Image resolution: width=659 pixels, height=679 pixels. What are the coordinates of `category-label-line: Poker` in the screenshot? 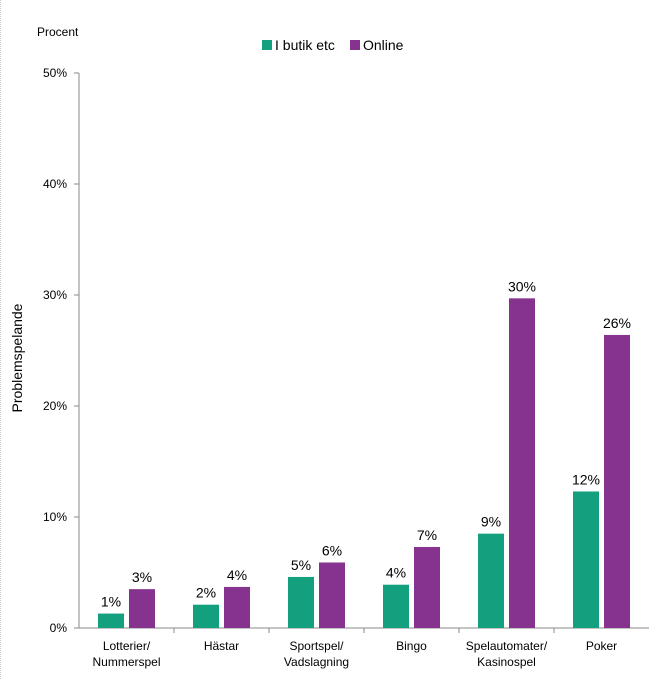 It's located at (601, 646).